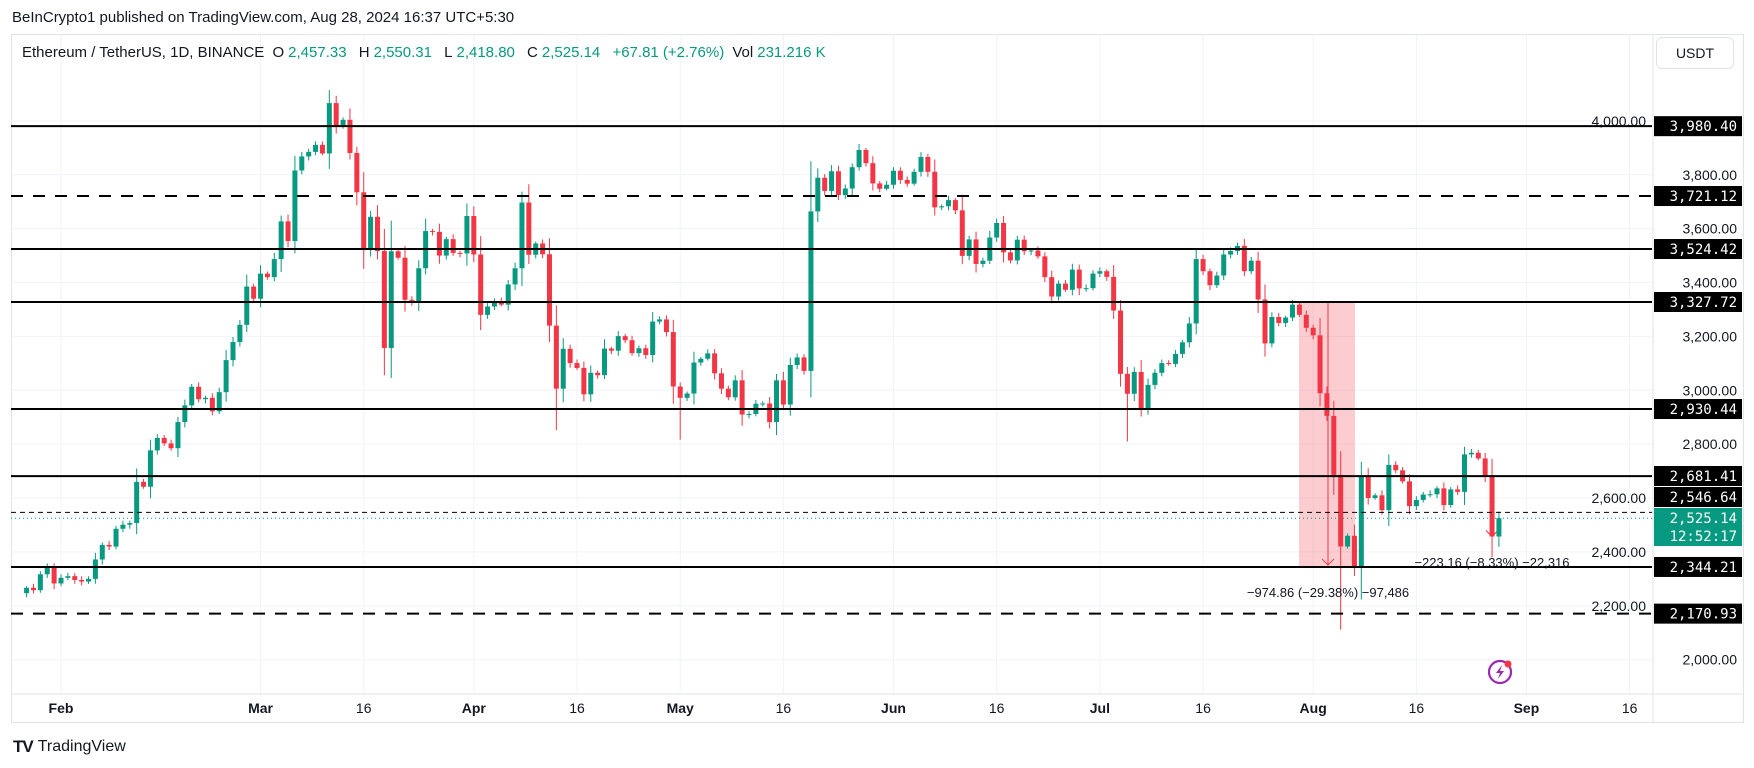 The image size is (1754, 768). I want to click on tradingview-logo: TV TradingView, so click(69, 747).